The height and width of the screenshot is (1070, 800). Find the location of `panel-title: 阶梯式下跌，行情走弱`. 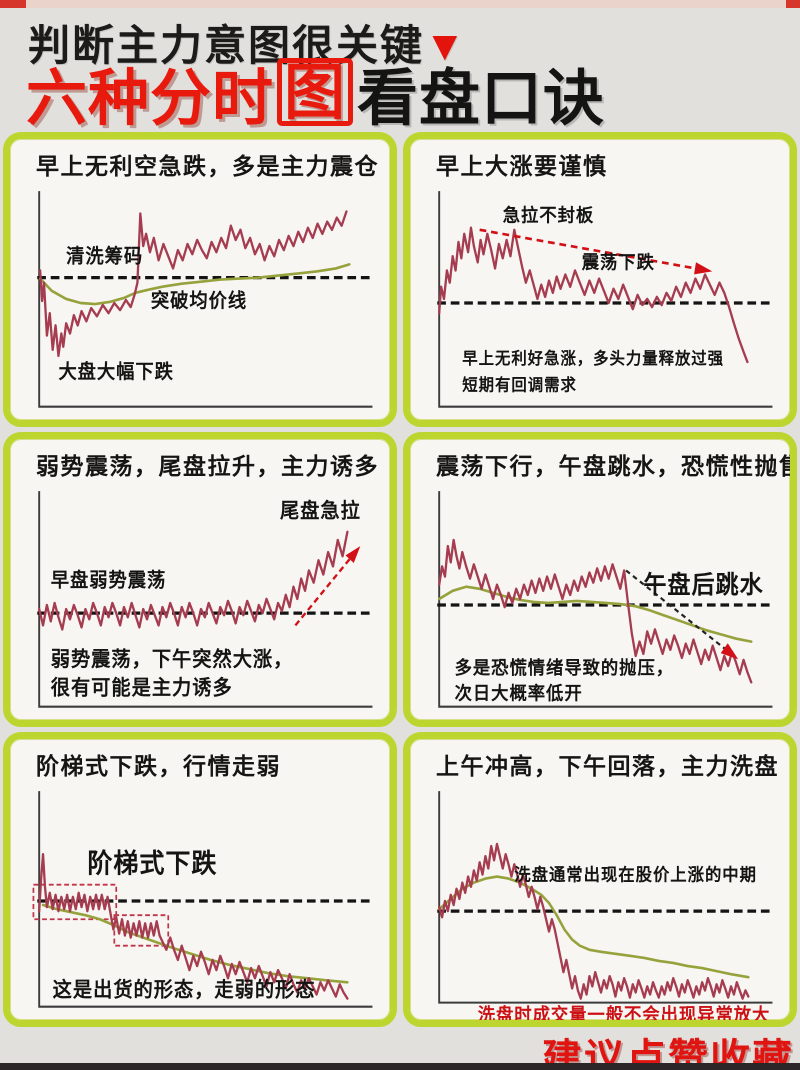

panel-title: 阶梯式下跌，行情走弱 is located at coordinates (158, 766).